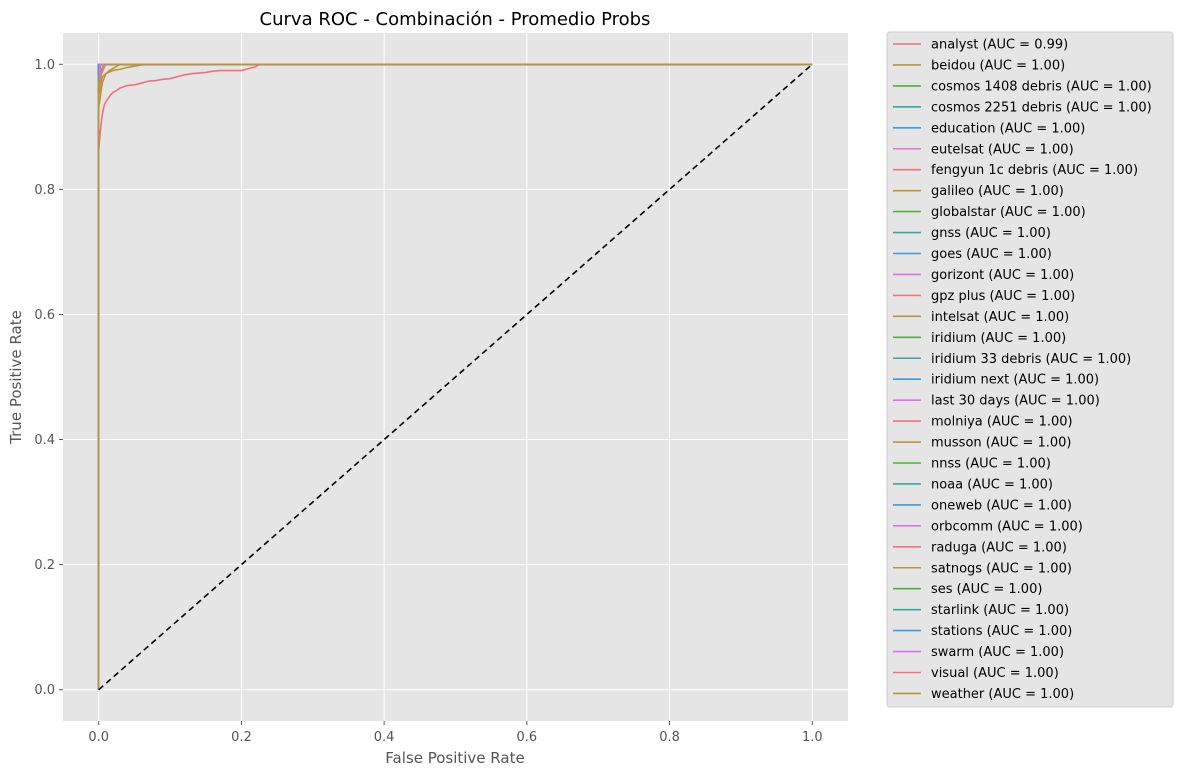  I want to click on x-ticks: 0.0 0.2 0.4 0.6 0.8 1.0, so click(455, 733).